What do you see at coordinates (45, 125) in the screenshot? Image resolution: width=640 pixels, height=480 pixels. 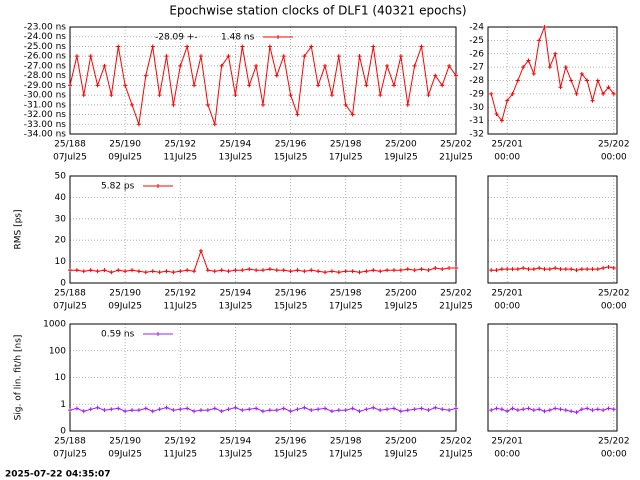 I see `y-tick-label: -33.00 ns` at bounding box center [45, 125].